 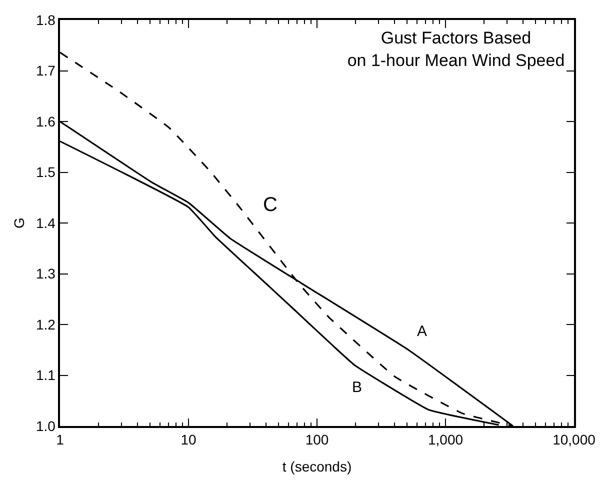 What do you see at coordinates (46, 222) in the screenshot?
I see `y-tick-label: 1.4` at bounding box center [46, 222].